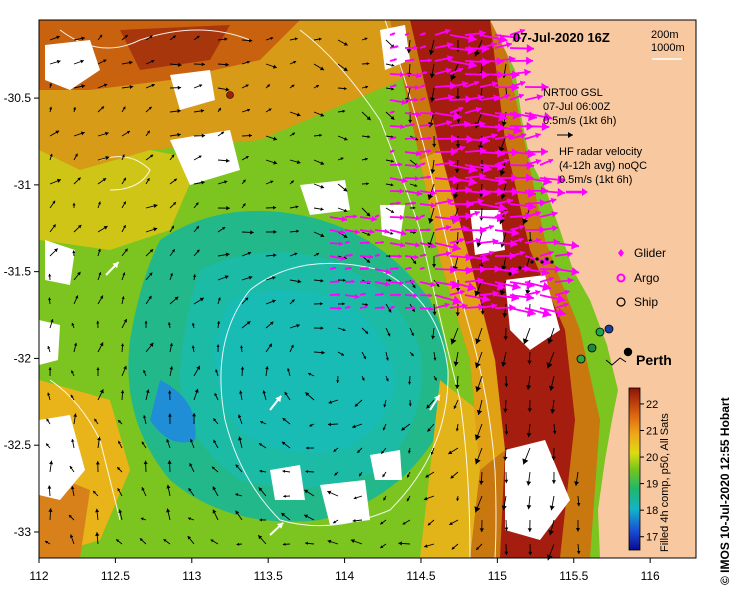  Describe the element at coordinates (21, 315) in the screenshot. I see `y-axis: -30.5 -31 -31.5 -32 -32.5 -33` at that location.